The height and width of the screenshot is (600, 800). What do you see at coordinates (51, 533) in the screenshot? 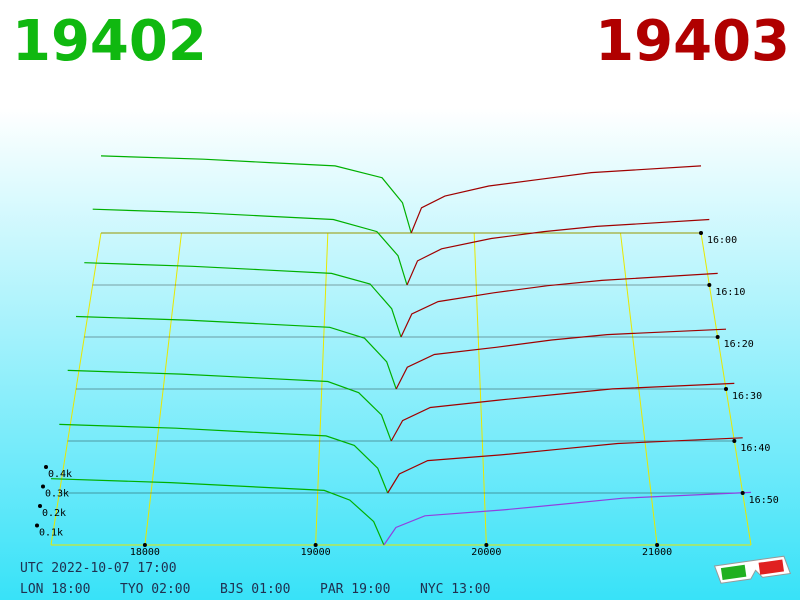
I see `y-tick-label: 0.1k` at bounding box center [51, 533].